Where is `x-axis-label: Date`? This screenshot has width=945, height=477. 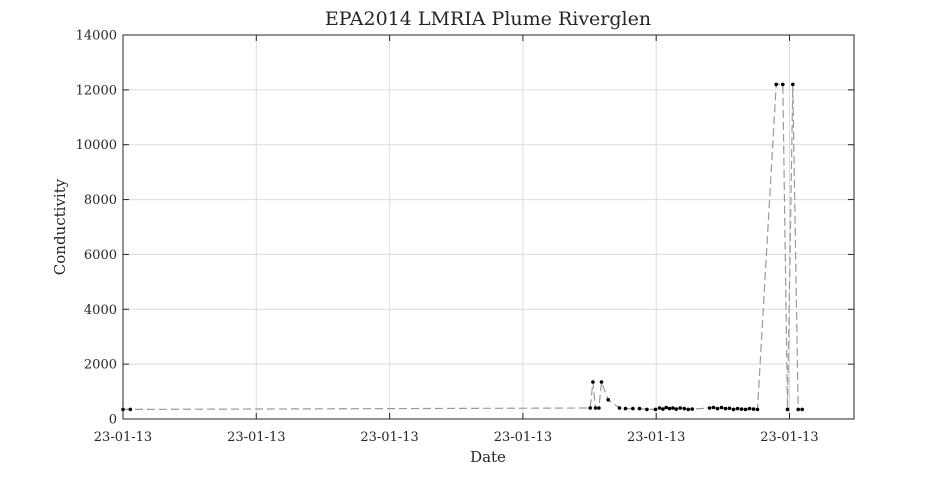
x-axis-label: Date is located at coordinates (488, 457).